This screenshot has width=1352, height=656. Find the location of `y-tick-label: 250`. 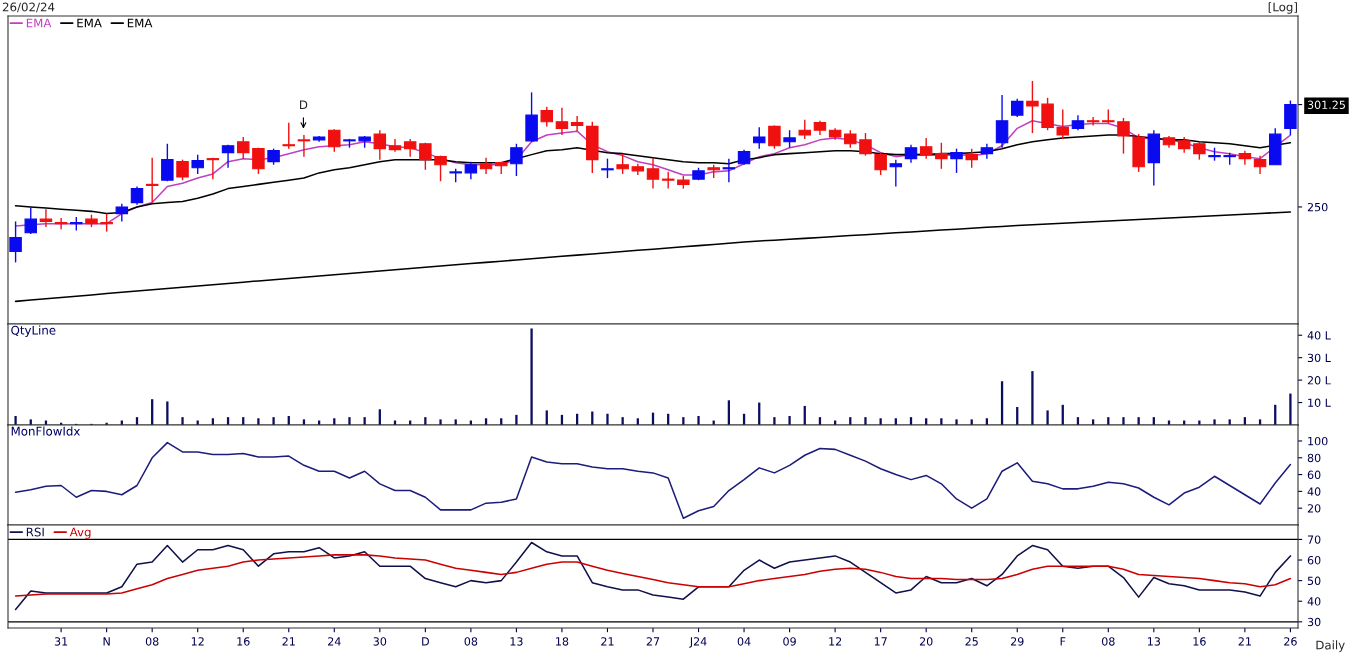

y-tick-label: 250 is located at coordinates (1317, 207).